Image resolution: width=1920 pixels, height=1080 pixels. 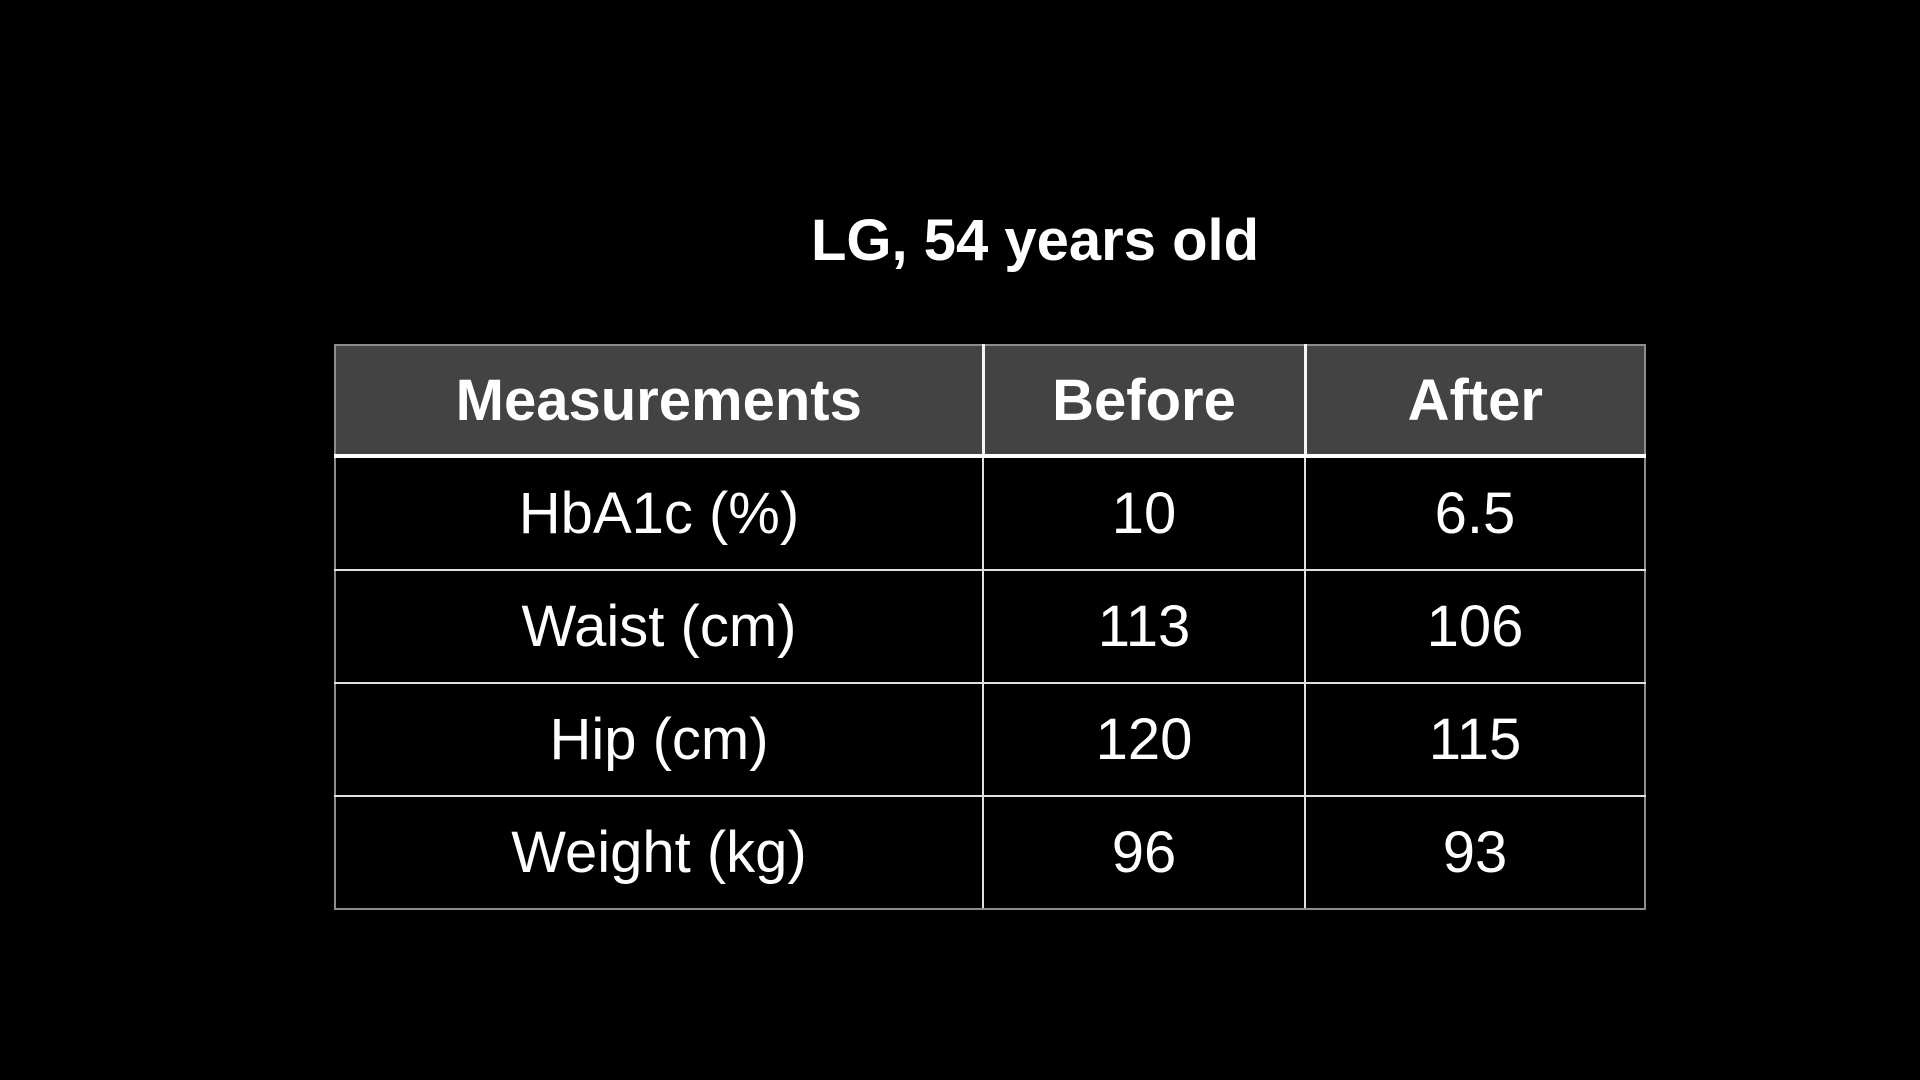 I want to click on table-row: Weight (kg) 96 93, so click(x=990, y=852).